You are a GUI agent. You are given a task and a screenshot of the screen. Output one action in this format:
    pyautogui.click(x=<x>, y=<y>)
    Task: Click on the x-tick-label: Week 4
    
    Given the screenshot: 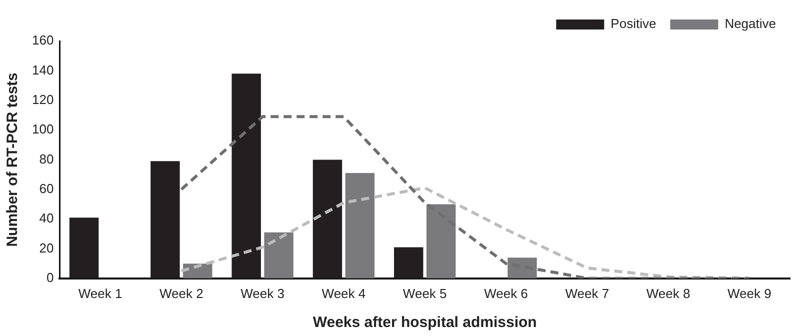 What is the action you would take?
    pyautogui.click(x=344, y=293)
    